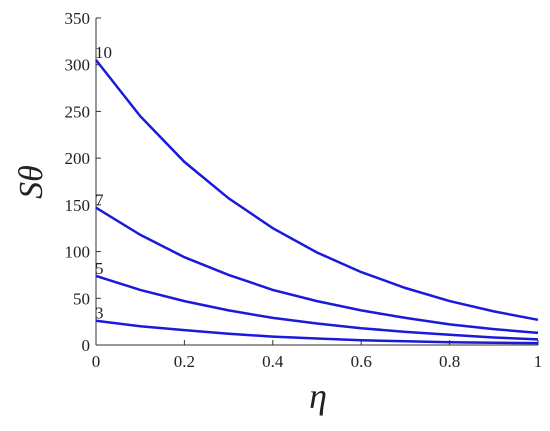  Describe the element at coordinates (99, 313) in the screenshot. I see `series-label: 3` at that location.